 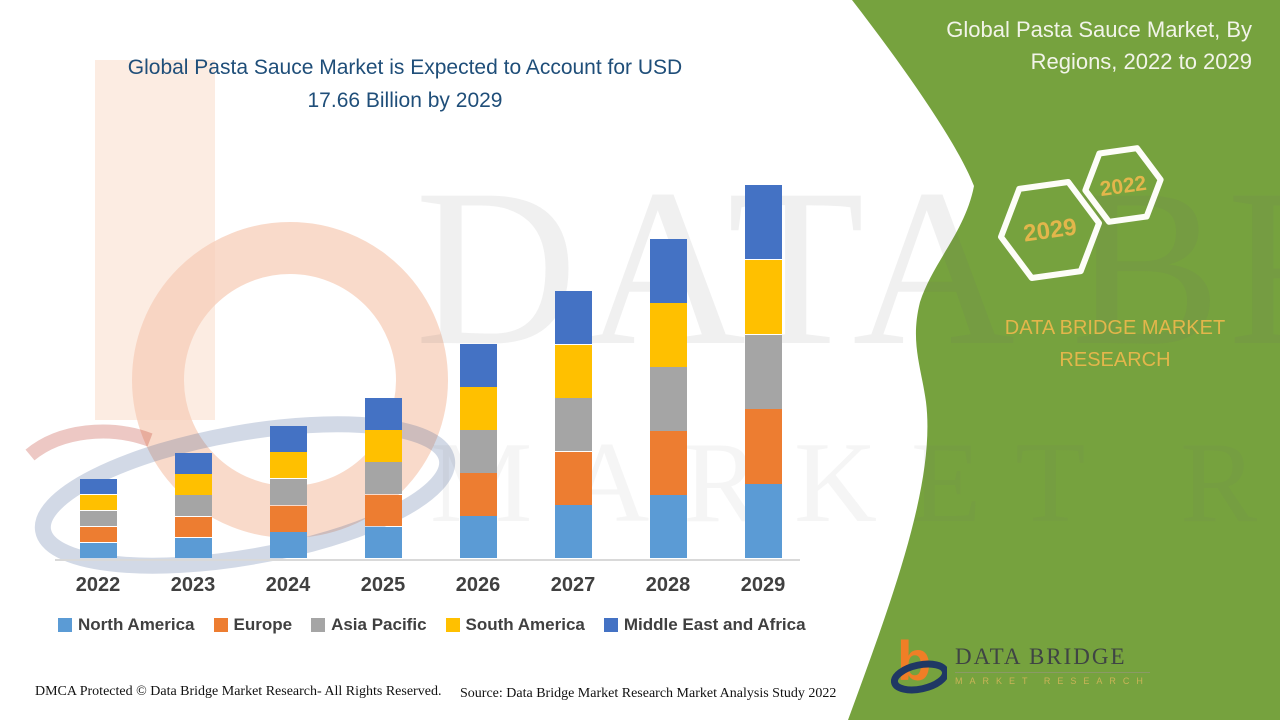 I want to click on bar-segment-2027-middle-east-and-africa, so click(x=573, y=318).